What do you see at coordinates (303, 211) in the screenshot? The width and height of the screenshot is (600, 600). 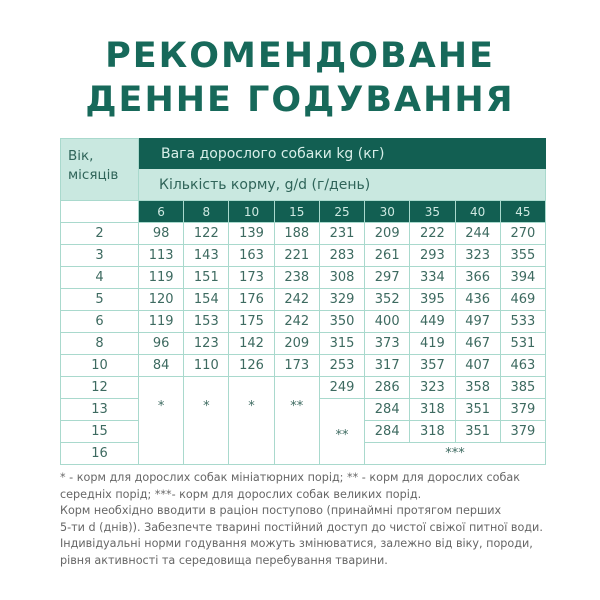 I see `weight-row: 6 8 10 15 25 30 35 40 45` at bounding box center [303, 211].